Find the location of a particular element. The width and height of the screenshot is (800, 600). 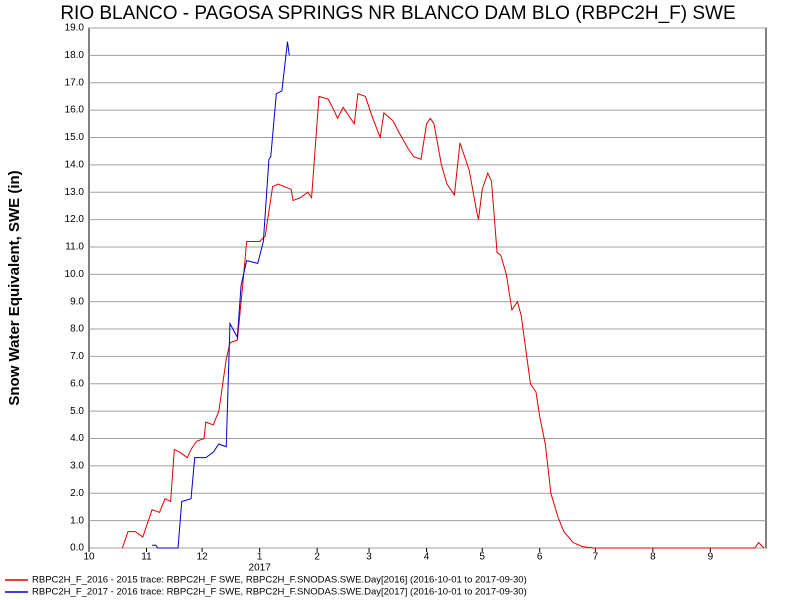

x-tick-label: 7 is located at coordinates (596, 557).